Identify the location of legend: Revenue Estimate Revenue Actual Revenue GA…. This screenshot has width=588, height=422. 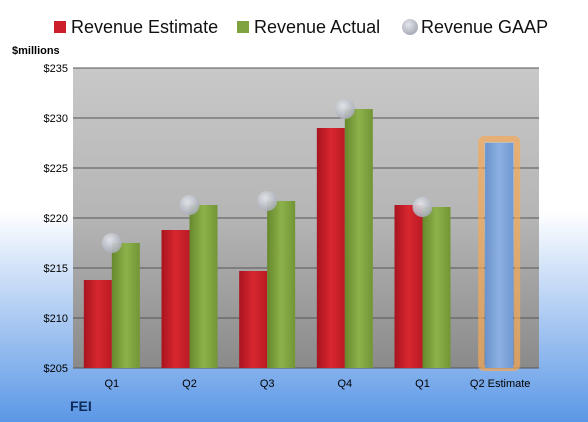
(301, 27).